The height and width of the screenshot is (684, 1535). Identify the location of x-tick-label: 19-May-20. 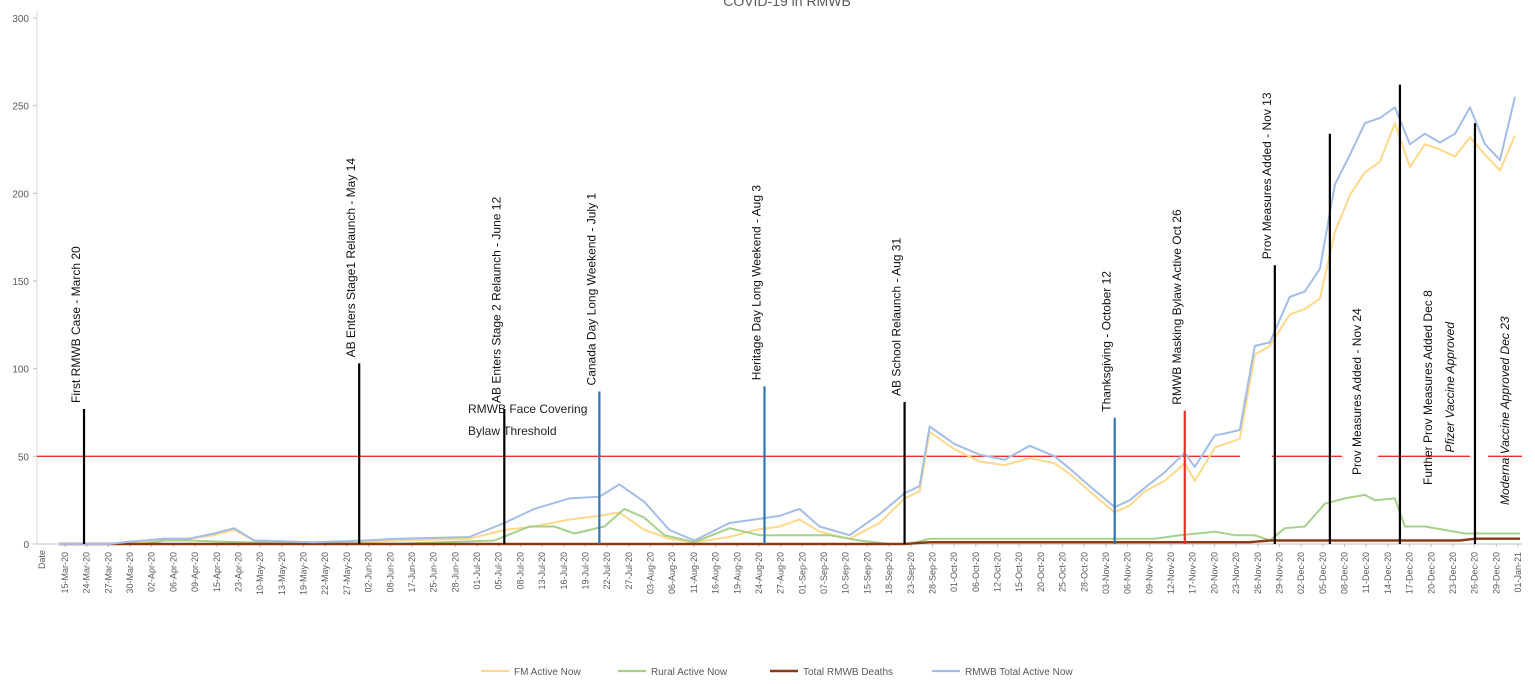
(304, 573).